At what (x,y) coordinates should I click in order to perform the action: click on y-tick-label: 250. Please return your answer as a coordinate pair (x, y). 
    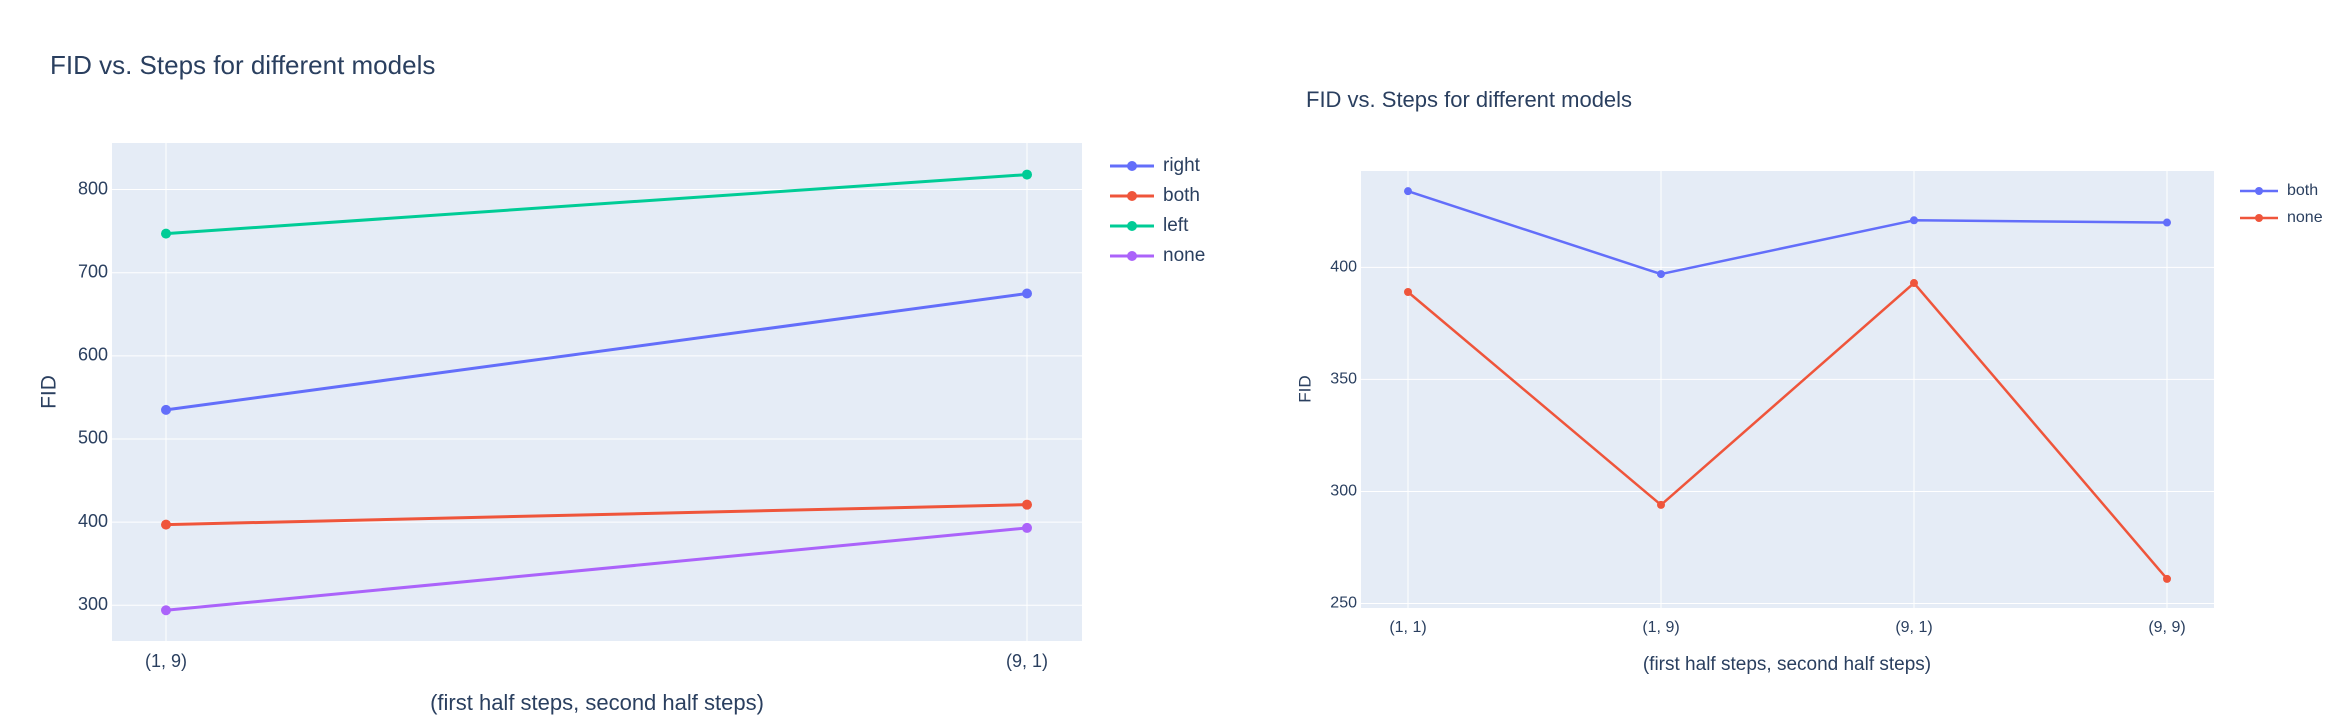
    Looking at the image, I should click on (1343, 603).